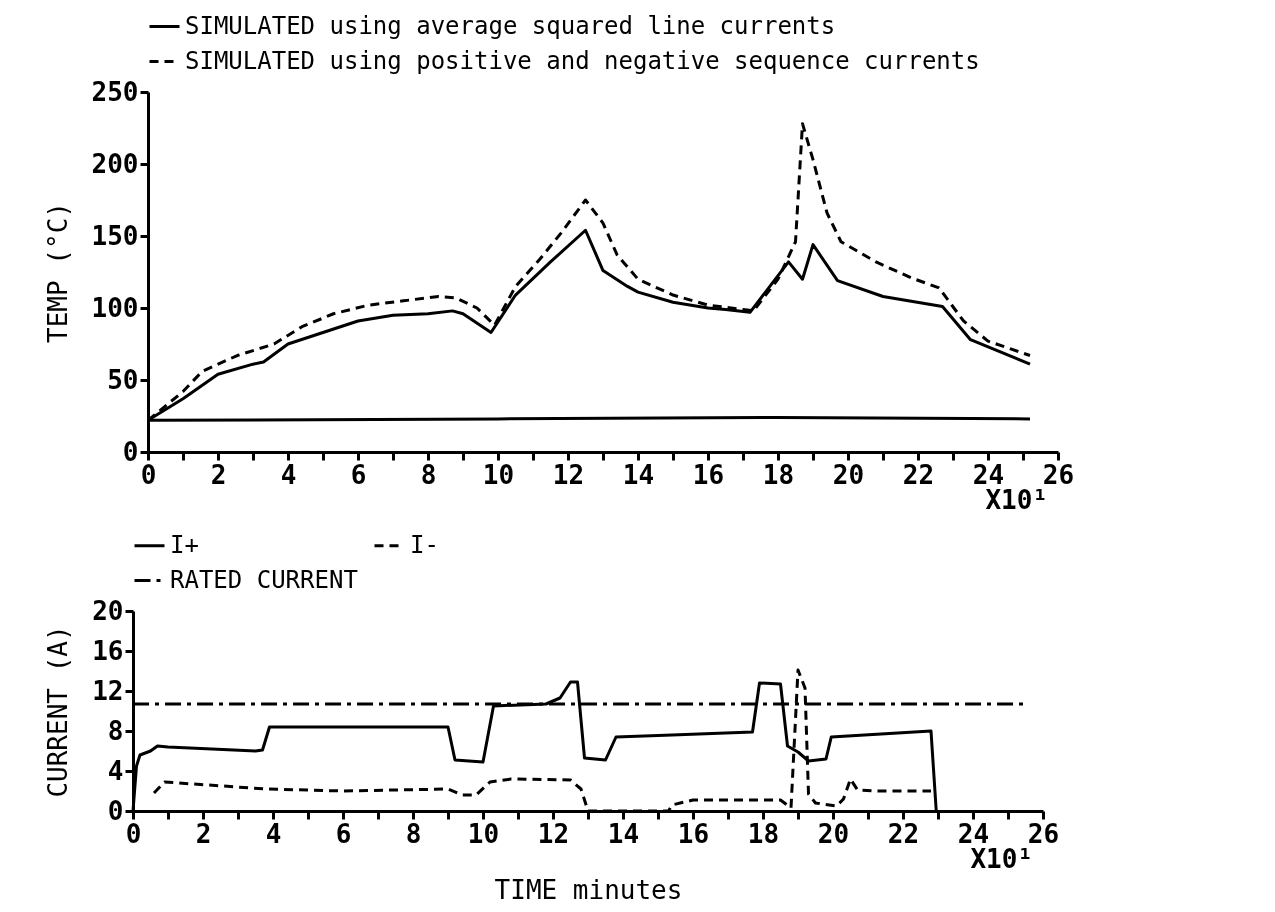 This screenshot has height=912, width=1275. I want to click on y-tick-label: 200, so click(115, 163).